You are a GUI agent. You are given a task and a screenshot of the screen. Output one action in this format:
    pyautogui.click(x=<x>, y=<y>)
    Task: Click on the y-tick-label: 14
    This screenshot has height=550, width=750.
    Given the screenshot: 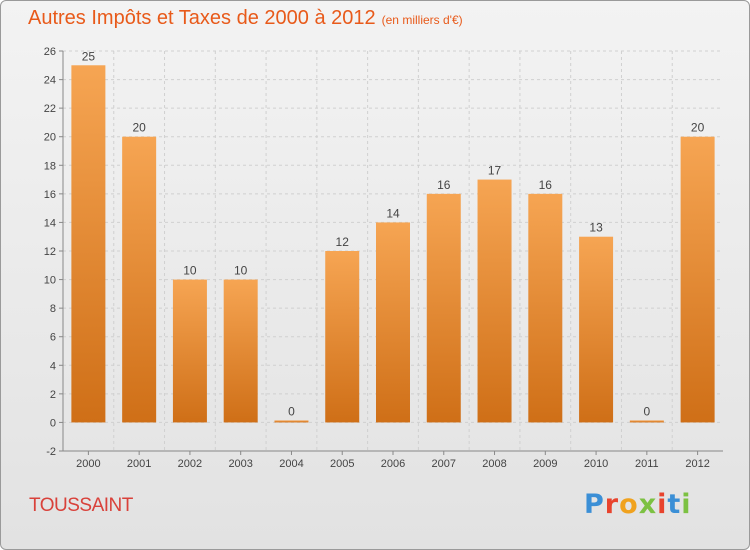 What is the action you would take?
    pyautogui.click(x=50, y=223)
    